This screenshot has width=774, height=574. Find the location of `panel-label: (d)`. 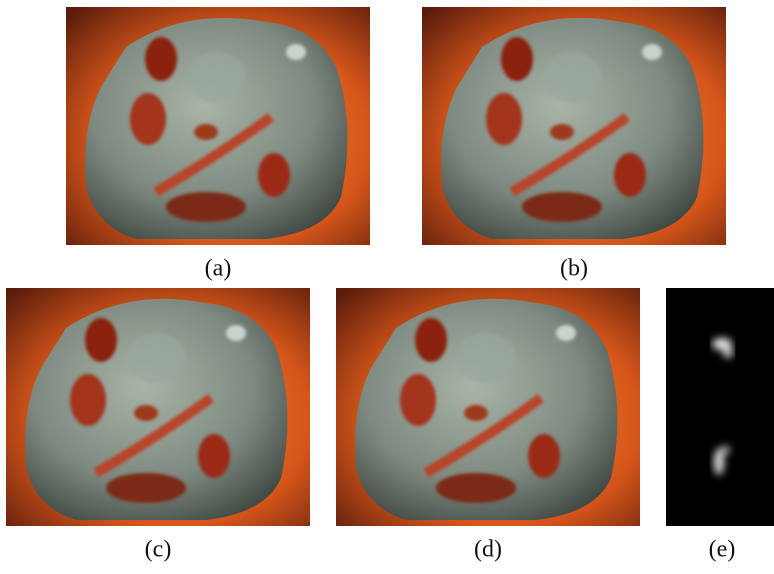

panel-label: (d) is located at coordinates (488, 550).